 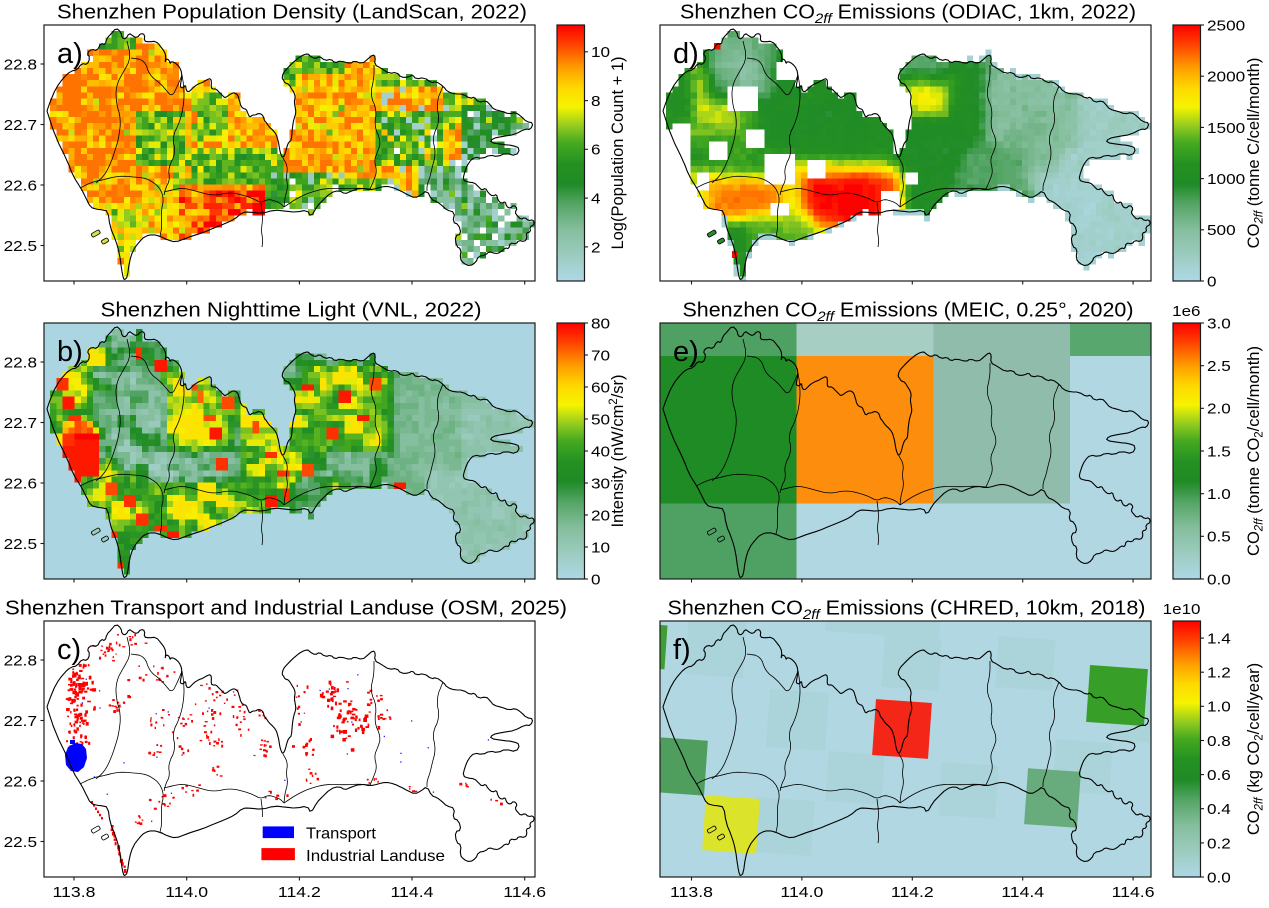 What do you see at coordinates (1219, 673) in the screenshot?
I see `svg-text: 1.2` at bounding box center [1219, 673].